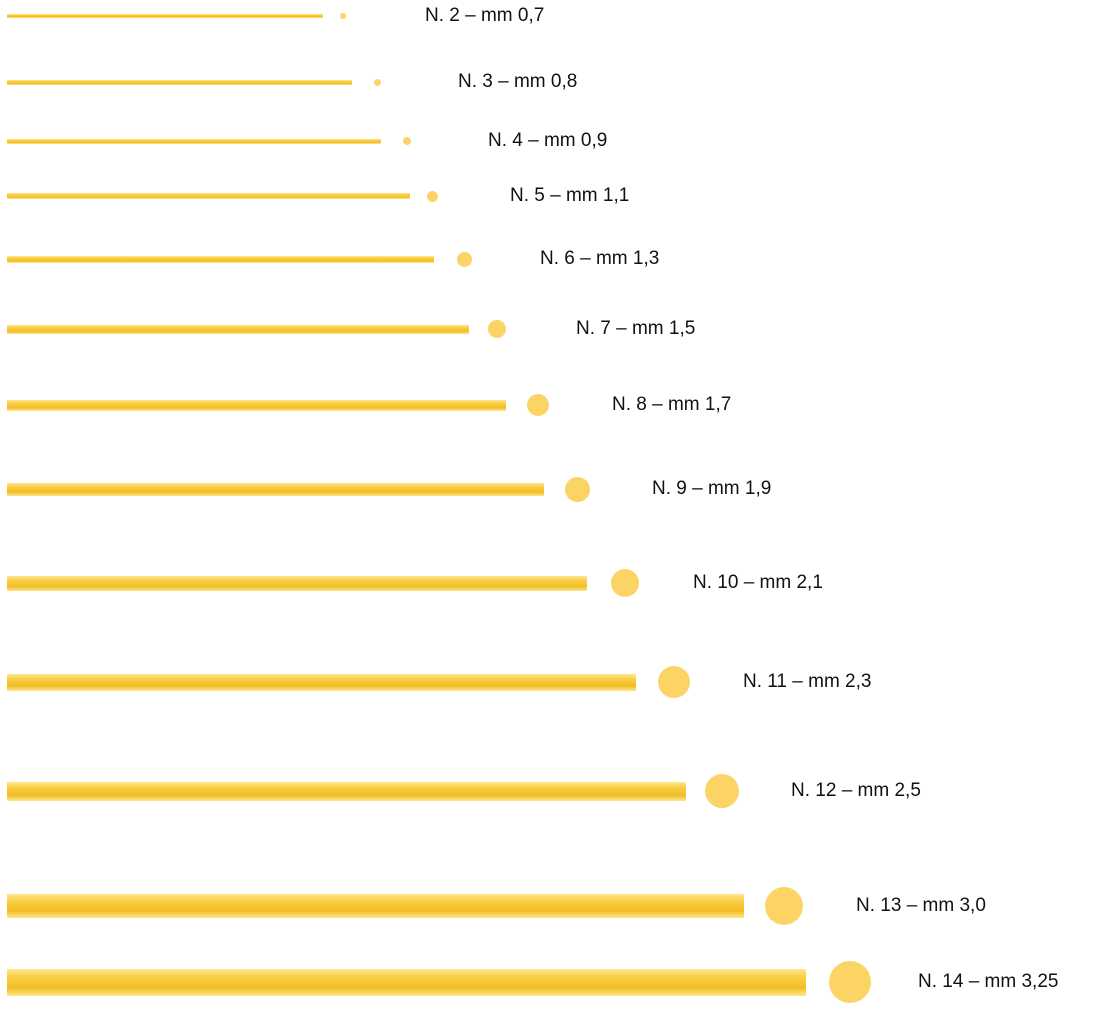 This screenshot has height=1021, width=1100. I want to click on size-label-5: N. 5 – mm 1,1, so click(570, 195).